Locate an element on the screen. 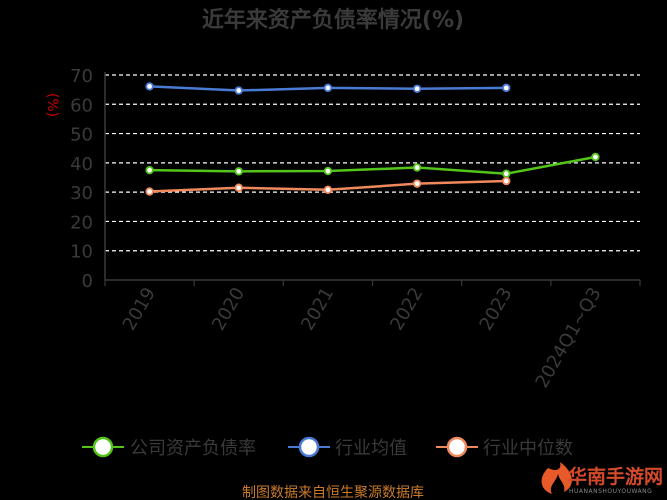 The image size is (667, 500). x-tick-label-2022: 2022 is located at coordinates (406, 309).